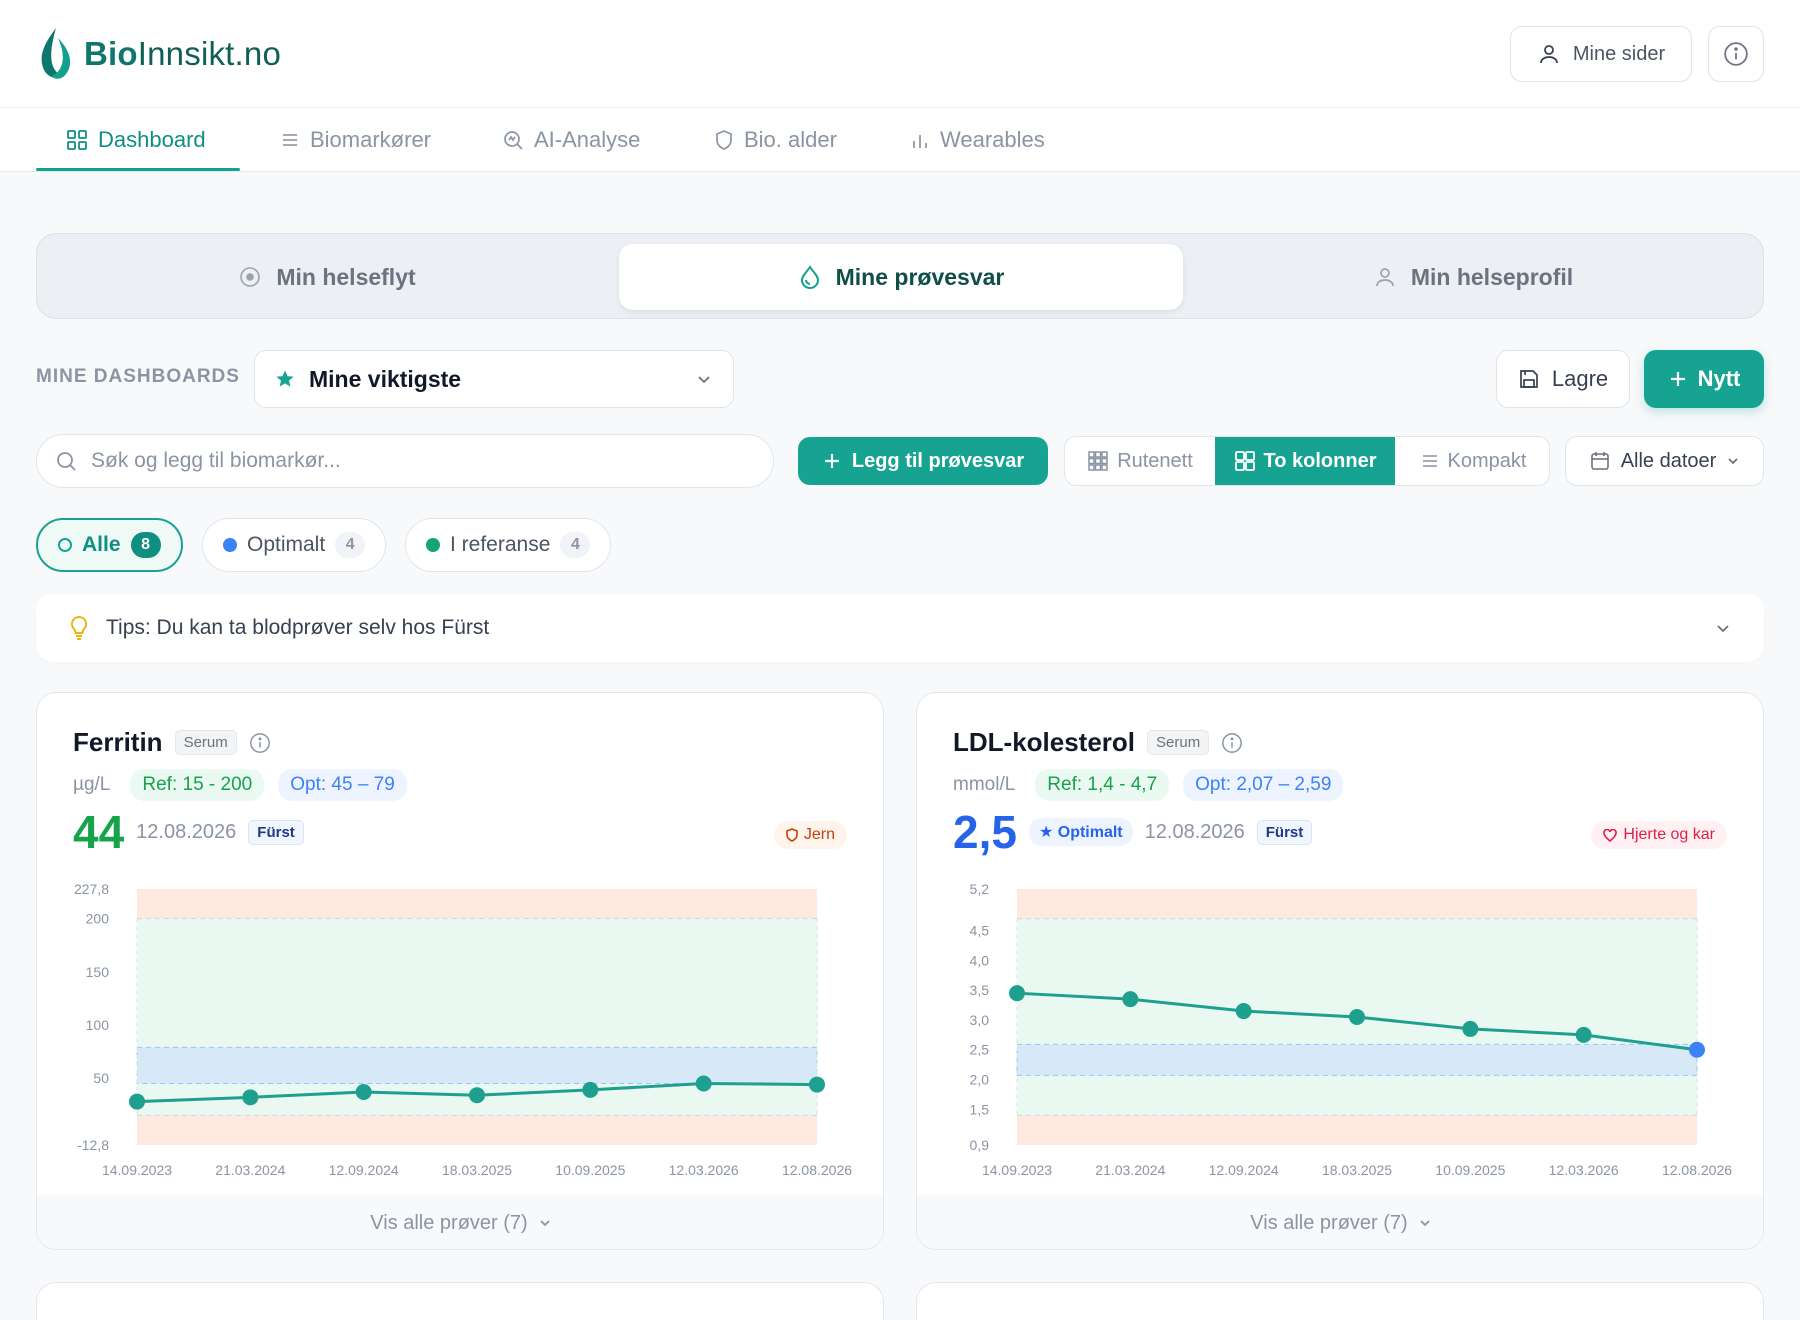 Image resolution: width=1800 pixels, height=1320 pixels. I want to click on category-tag: Jern, so click(810, 835).